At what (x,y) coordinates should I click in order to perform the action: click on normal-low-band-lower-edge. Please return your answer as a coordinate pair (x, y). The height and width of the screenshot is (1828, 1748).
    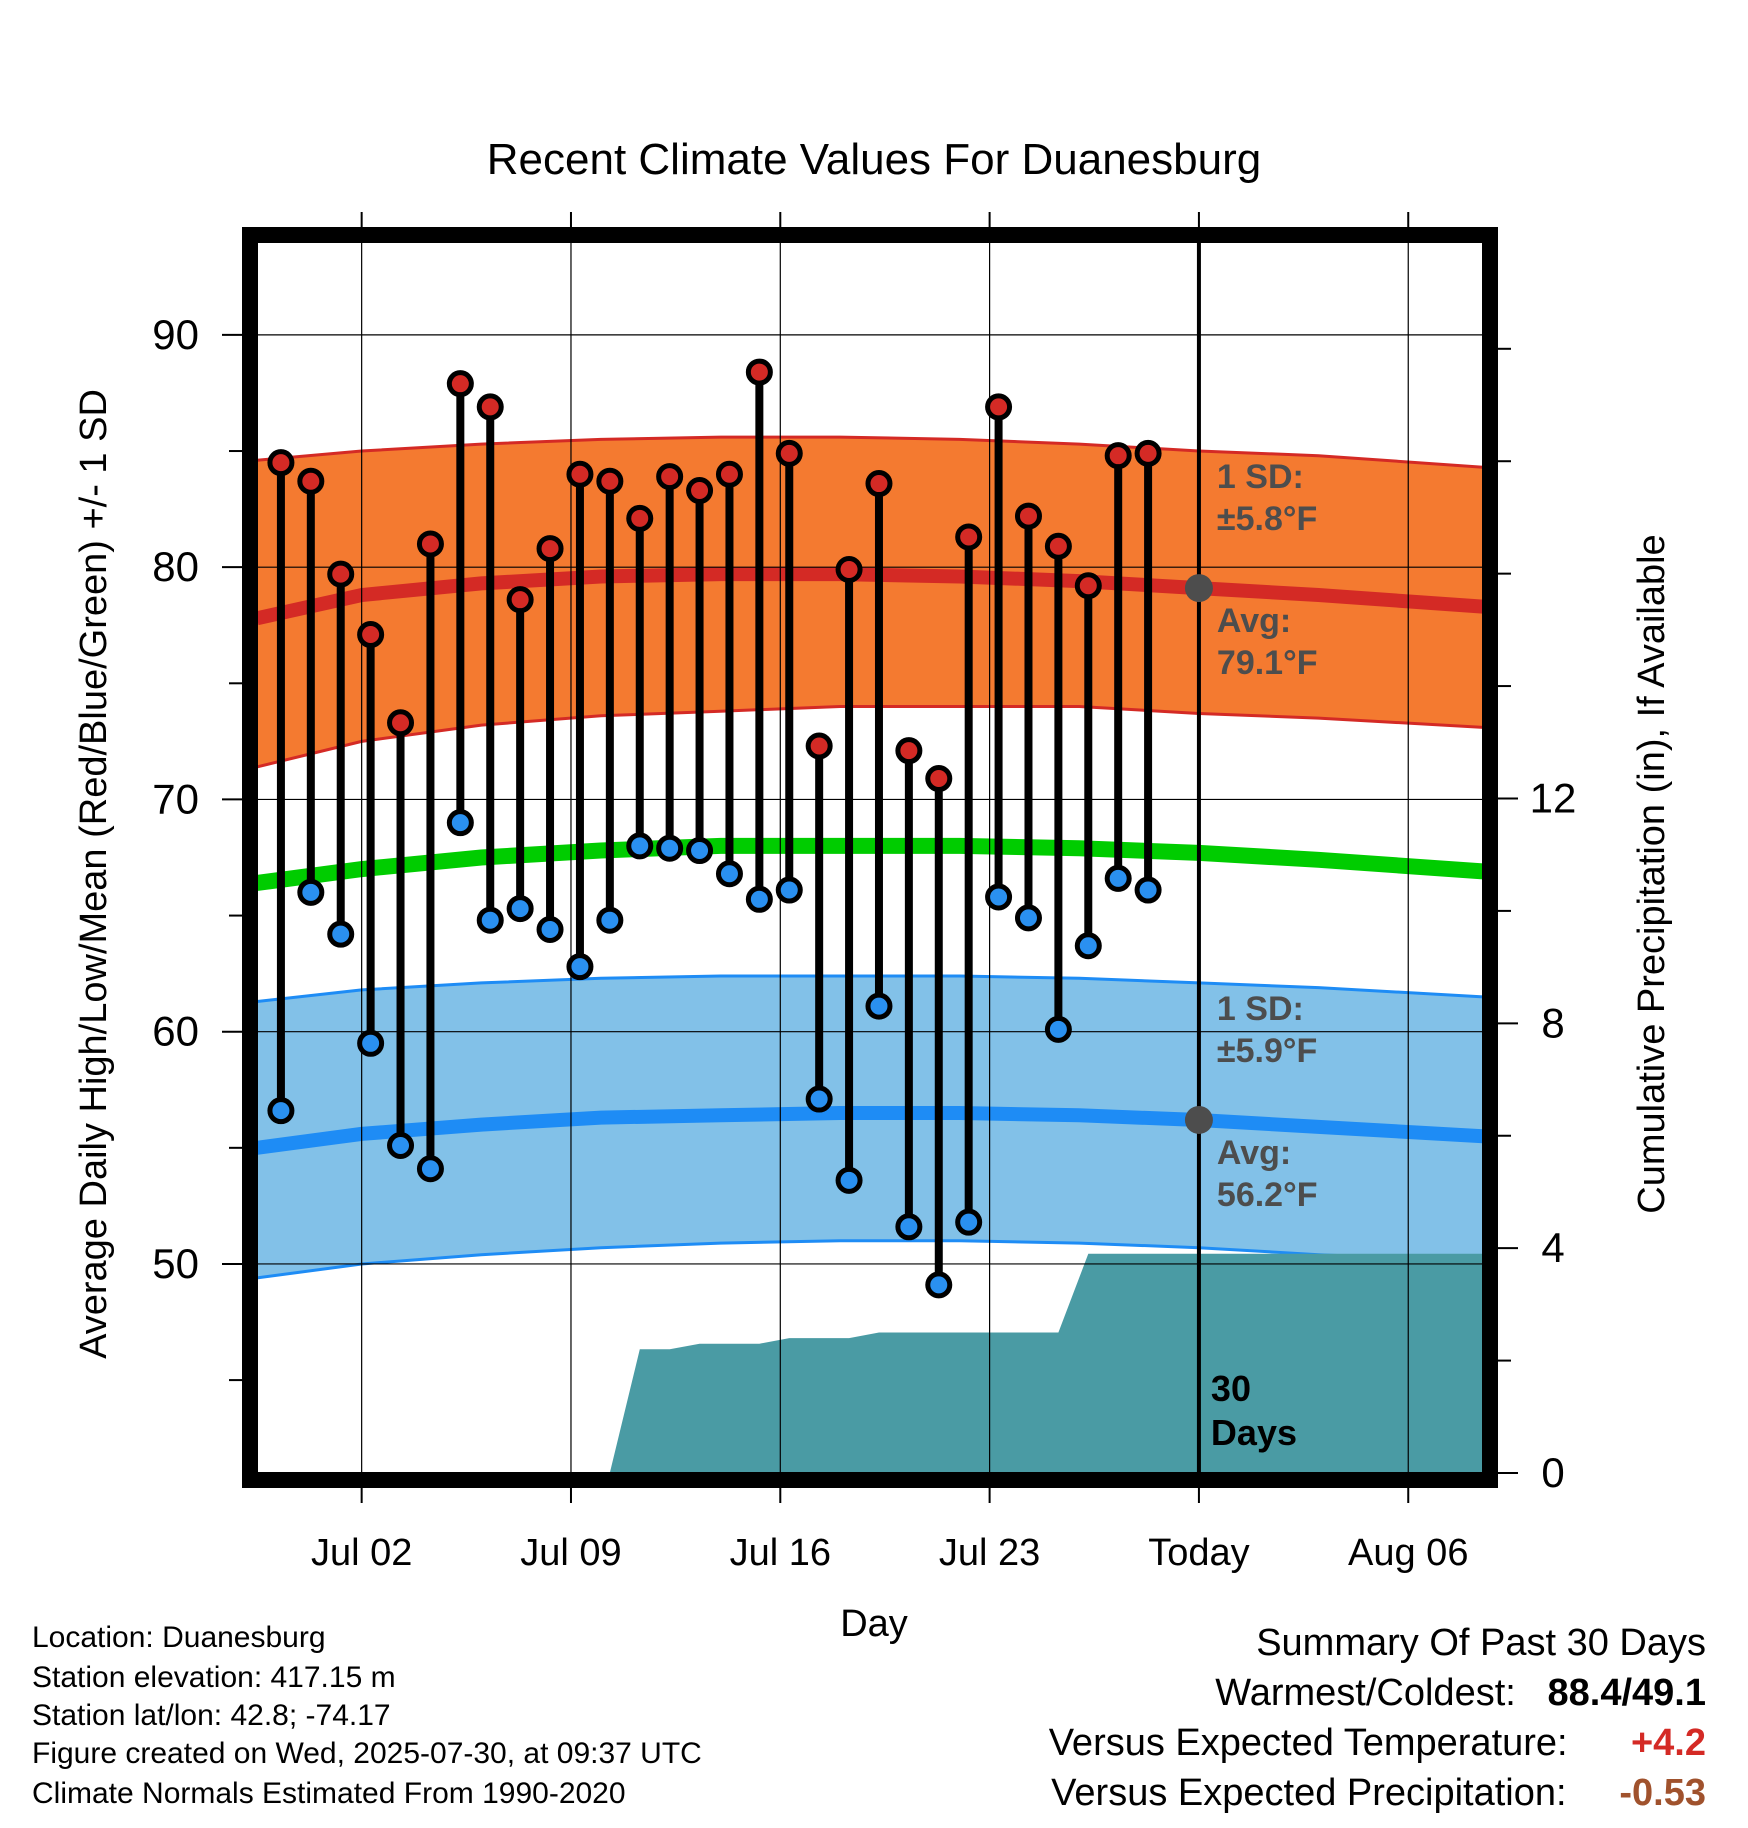
    Looking at the image, I should click on (870, 1259).